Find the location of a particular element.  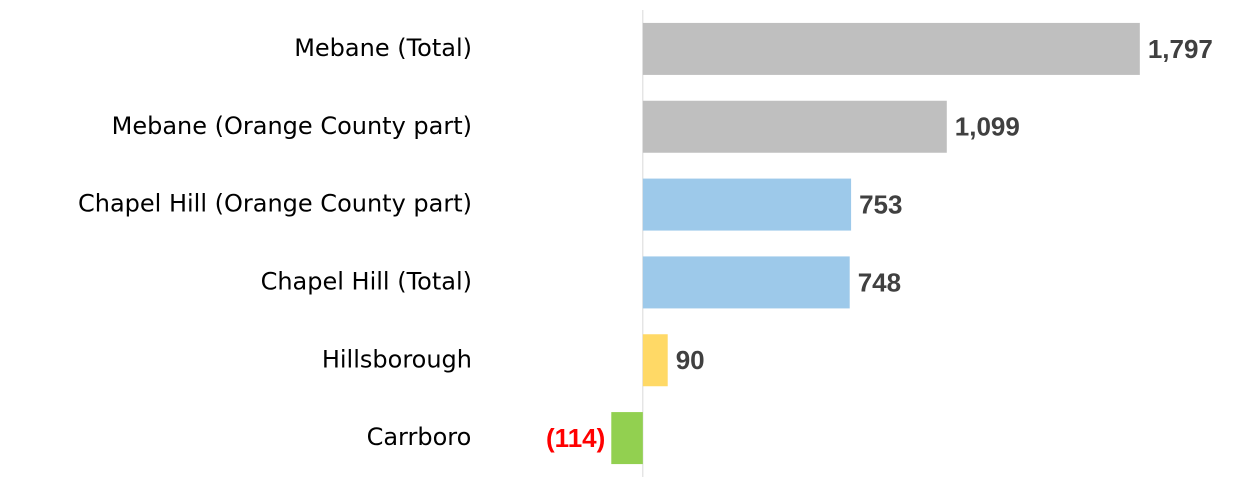

category-label: Mebane (Total) is located at coordinates (383, 48).